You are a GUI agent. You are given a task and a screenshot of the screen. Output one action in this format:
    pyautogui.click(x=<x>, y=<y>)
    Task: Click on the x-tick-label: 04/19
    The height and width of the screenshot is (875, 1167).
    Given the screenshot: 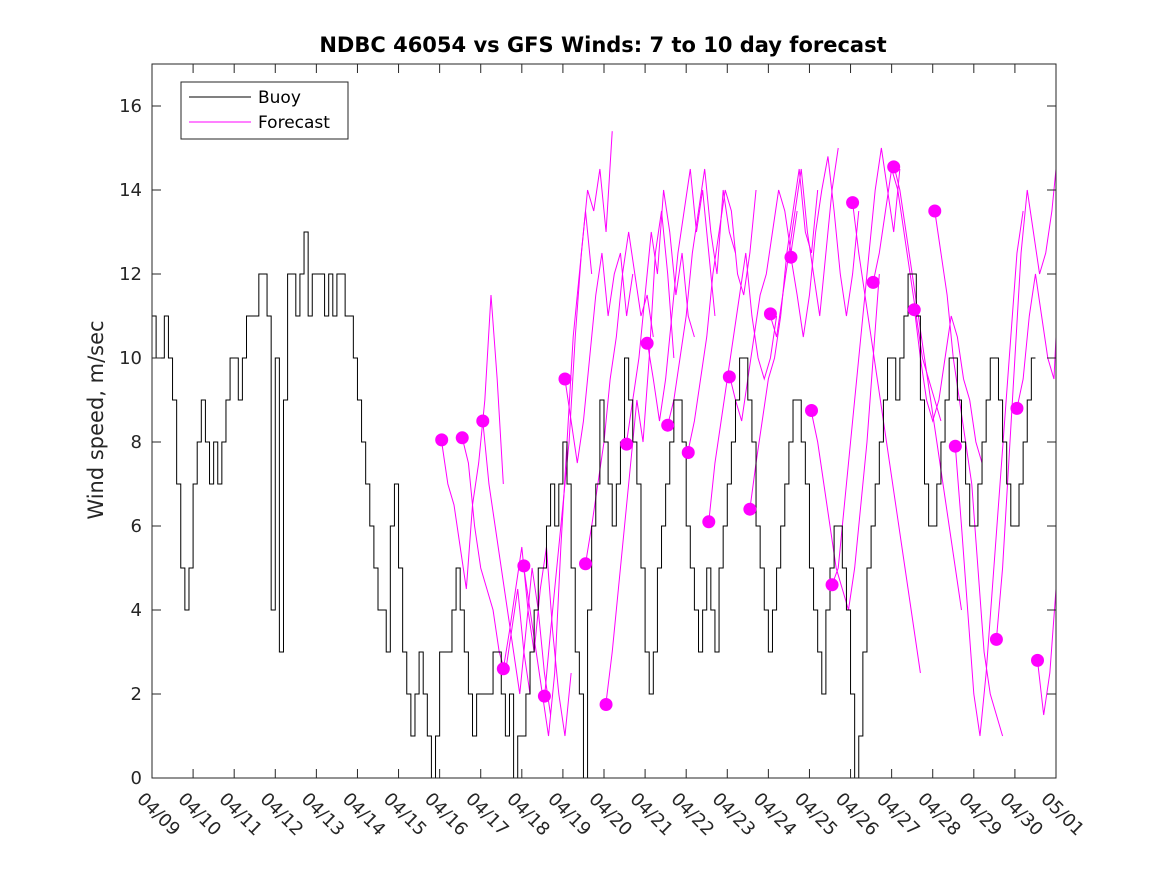 What is the action you would take?
    pyautogui.click(x=569, y=815)
    